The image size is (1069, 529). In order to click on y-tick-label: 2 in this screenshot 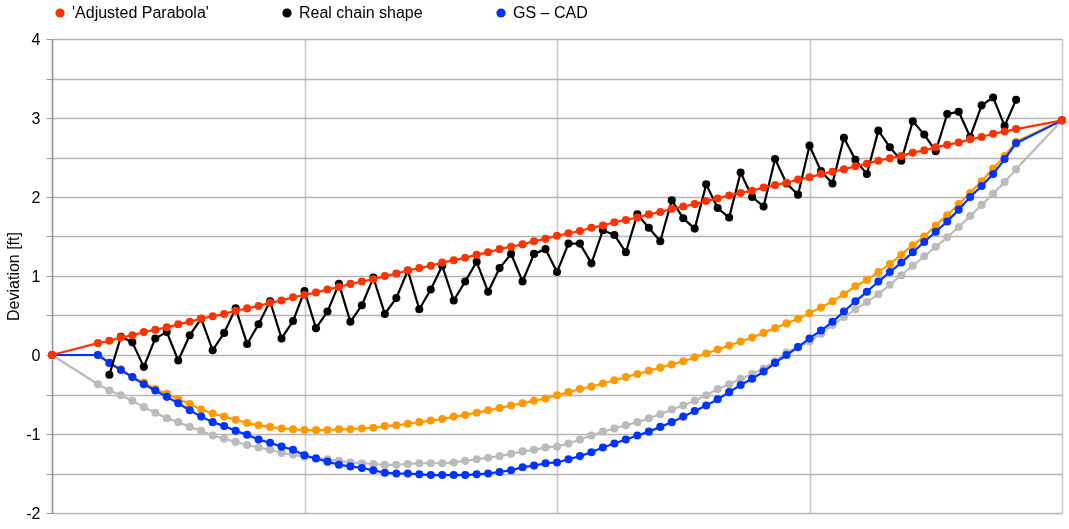, I will do `click(36, 197)`.